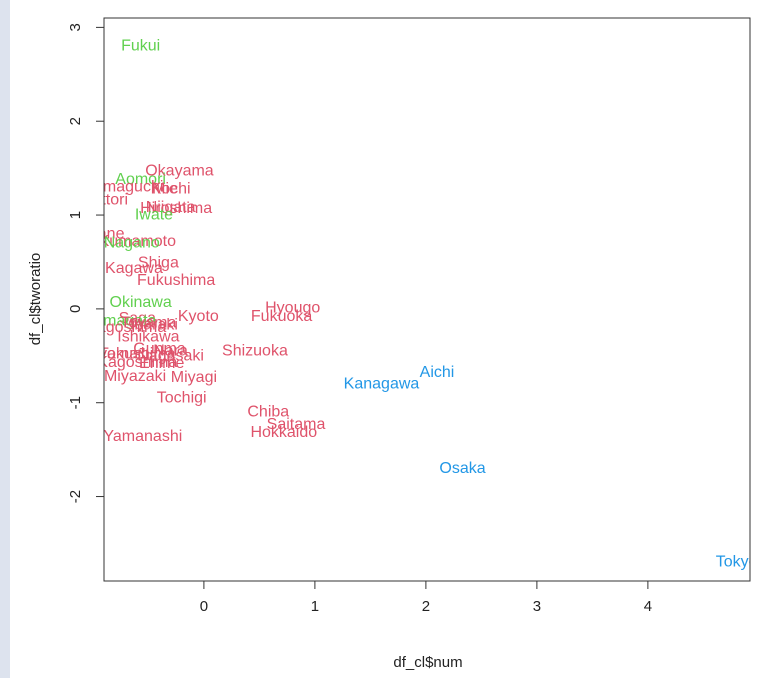 Image resolution: width=772 pixels, height=678 pixels. I want to click on point-label-40: Saitama, so click(296, 424).